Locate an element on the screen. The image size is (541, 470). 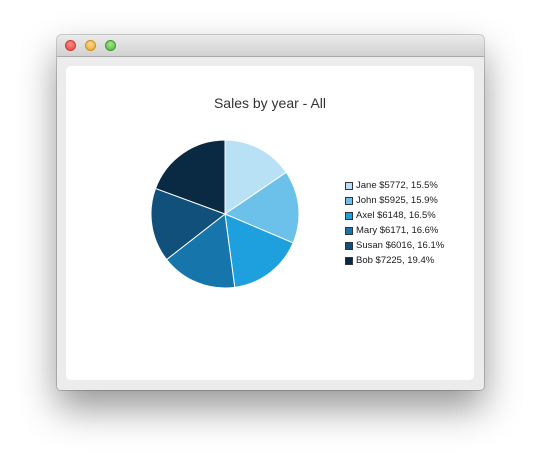
legend-item-jane: Jane $5772, 15.5% is located at coordinates (394, 185).